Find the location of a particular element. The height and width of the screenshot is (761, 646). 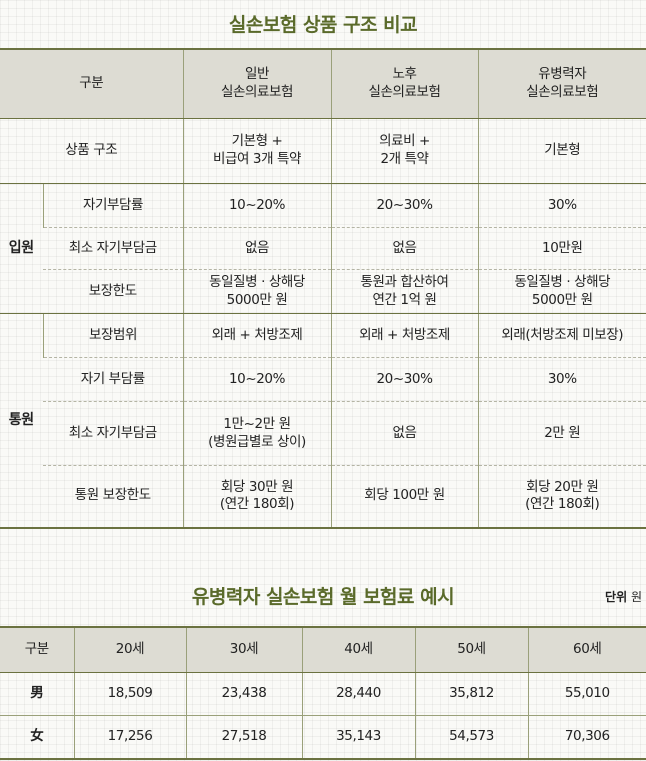

cell-general: 동일질병 · 상해당 5000만 원 is located at coordinates (257, 291).